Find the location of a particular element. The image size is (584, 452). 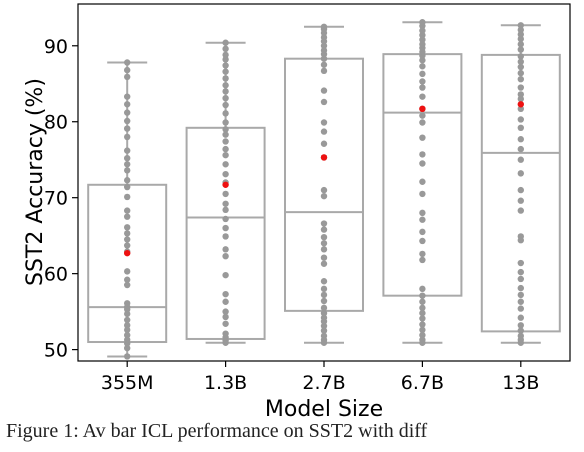

y-tick-label: 60 is located at coordinates (56, 275).